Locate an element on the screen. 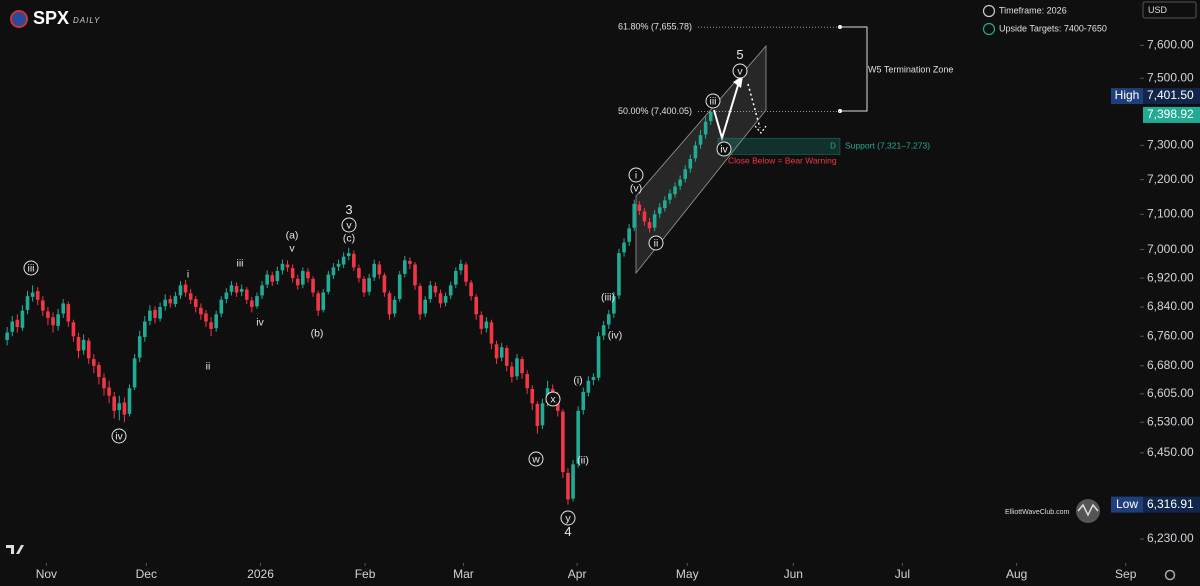 The width and height of the screenshot is (1200, 586). targets: Upside Targets: 7400-7650 is located at coordinates (1053, 28).